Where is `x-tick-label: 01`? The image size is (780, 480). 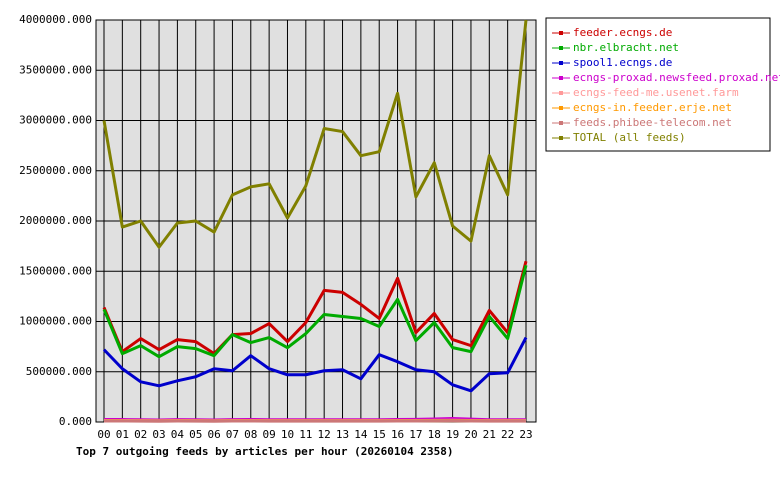 x-tick-label: 01 is located at coordinates (122, 434).